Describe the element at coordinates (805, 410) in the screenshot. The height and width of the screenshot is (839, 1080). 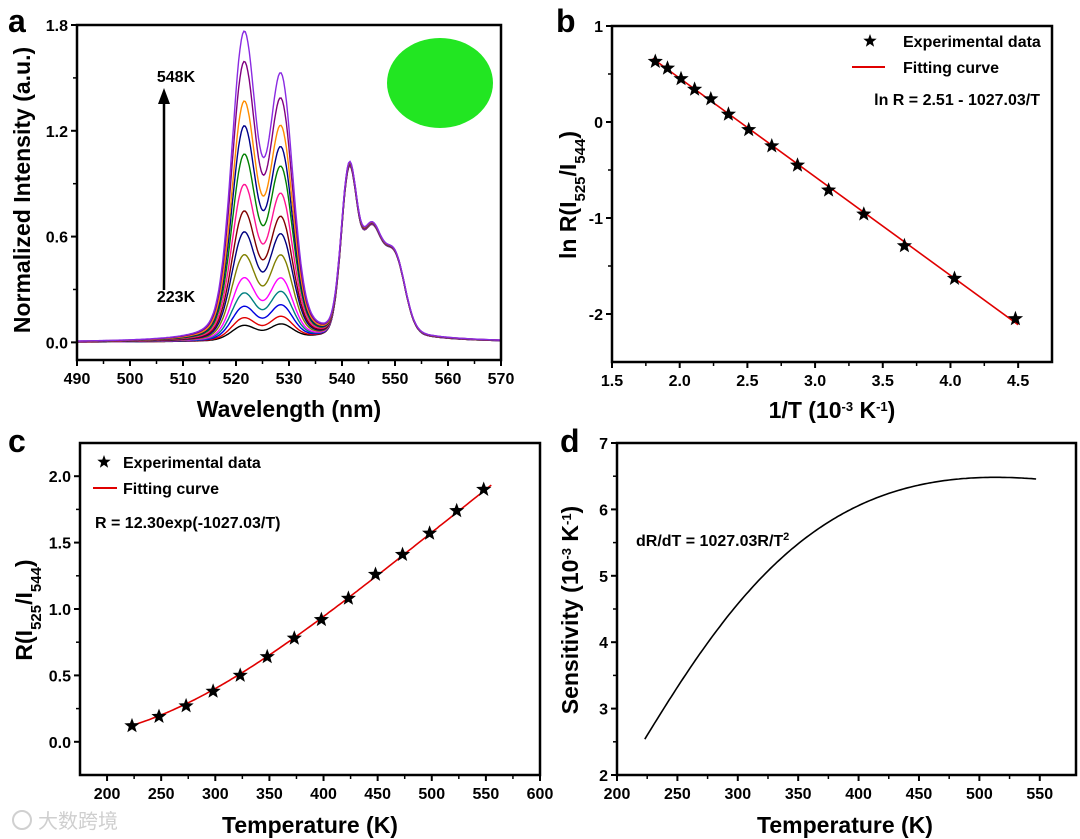
I see `x-axis-title-pre: 1/T (10` at that location.